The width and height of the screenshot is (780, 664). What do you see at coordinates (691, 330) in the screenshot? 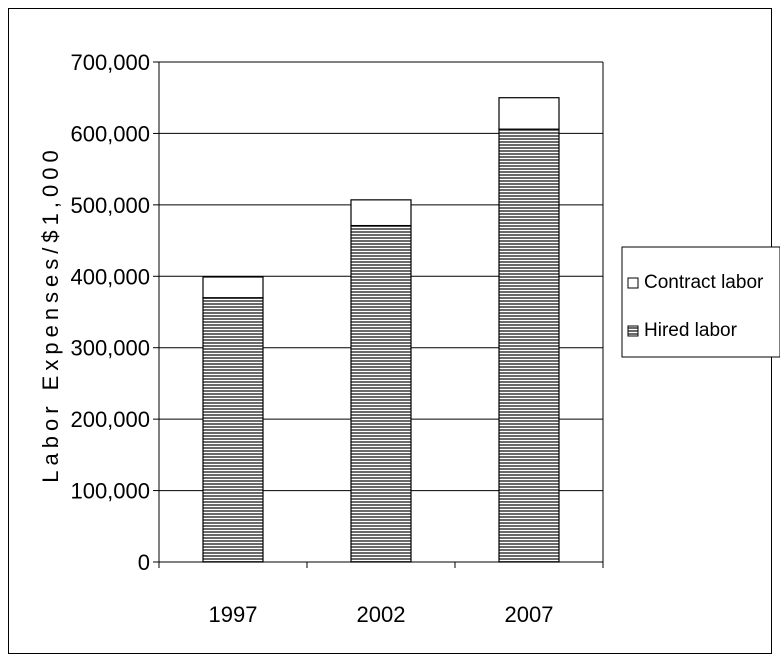
I see `legend-label-hired-labor: Hired labor` at bounding box center [691, 330].